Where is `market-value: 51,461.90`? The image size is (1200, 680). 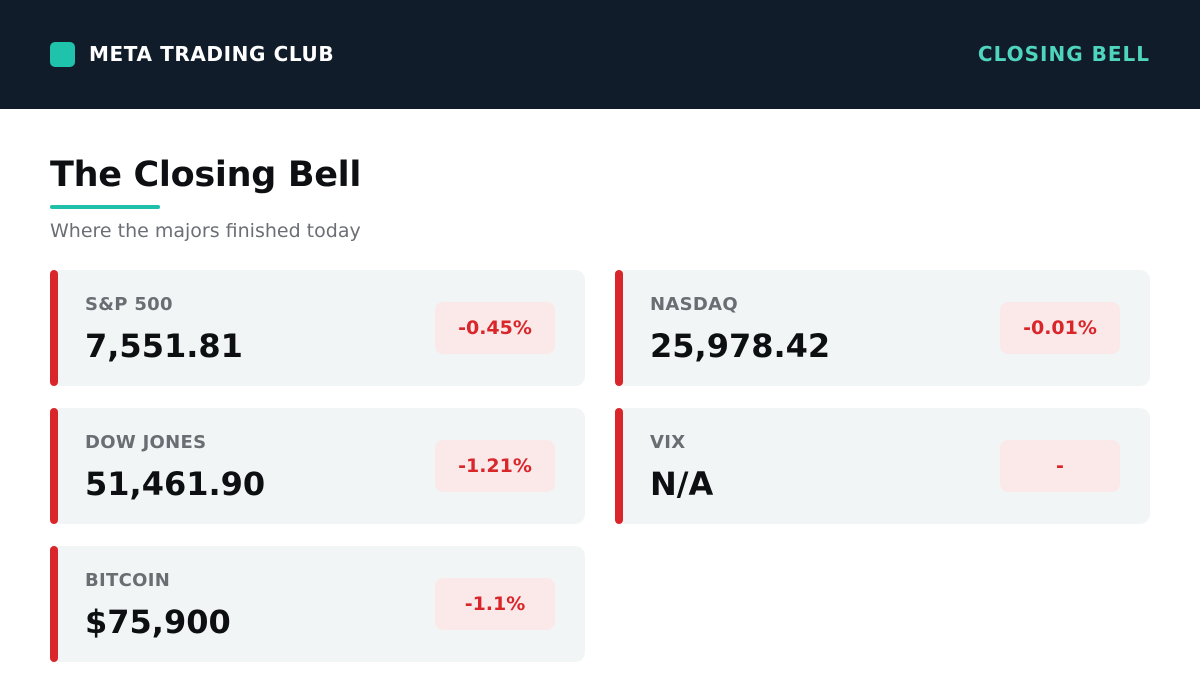 market-value: 51,461.90 is located at coordinates (175, 484).